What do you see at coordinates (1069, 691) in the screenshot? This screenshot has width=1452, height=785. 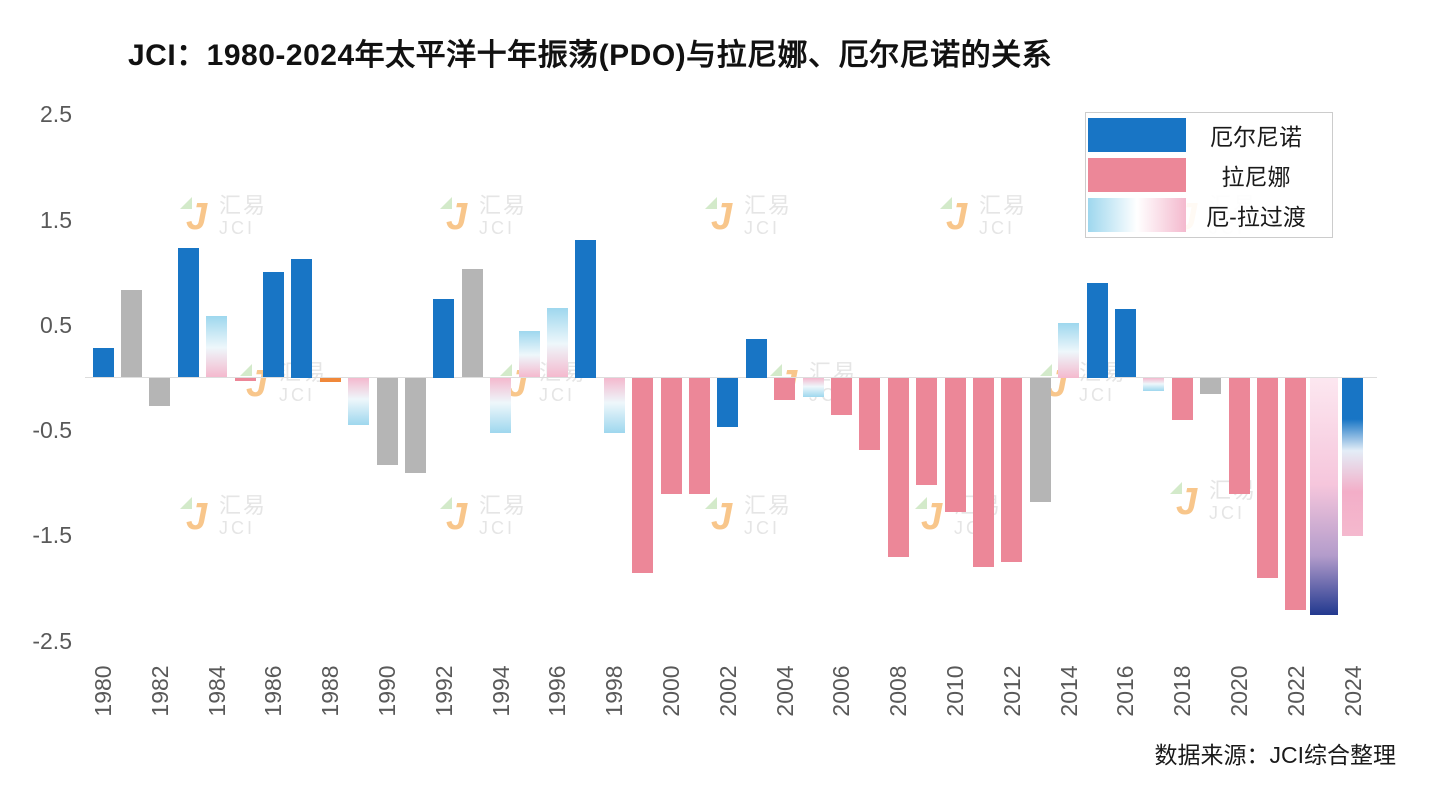 I see `x-tick-label: 2014` at bounding box center [1069, 691].